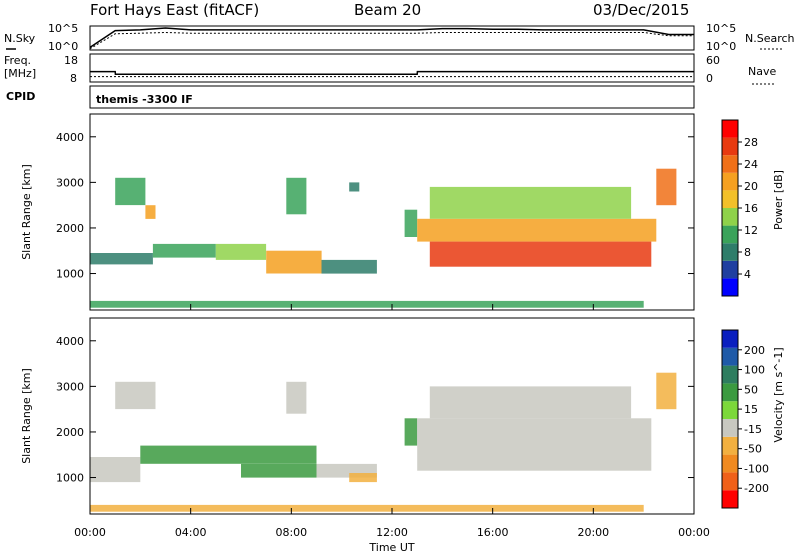 The height and width of the screenshot is (554, 800). I want to click on colorbar-tick-label: 15, so click(751, 409).